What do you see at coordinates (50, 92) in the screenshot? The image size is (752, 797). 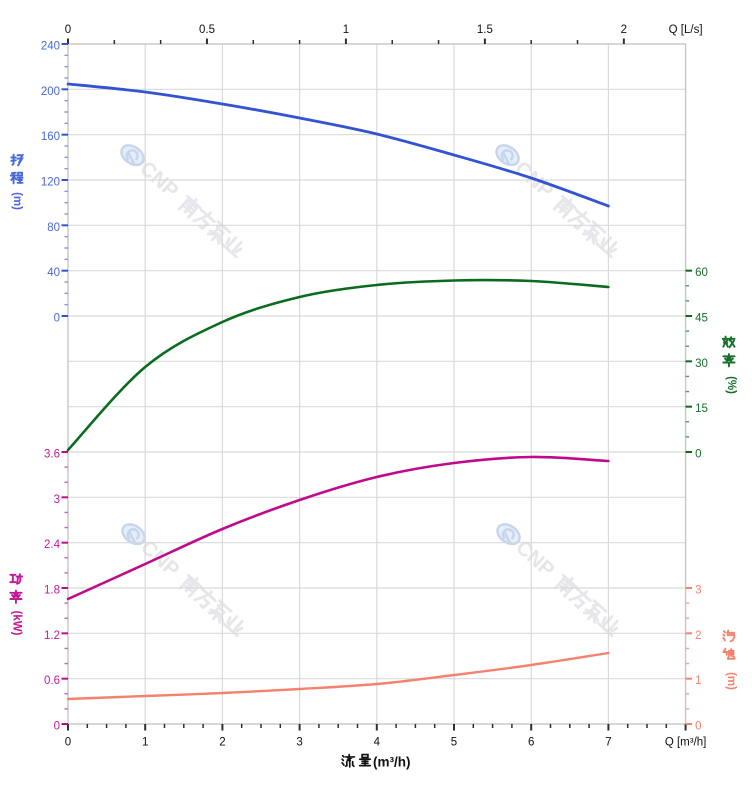 I see `svg-text: 200` at bounding box center [50, 92].